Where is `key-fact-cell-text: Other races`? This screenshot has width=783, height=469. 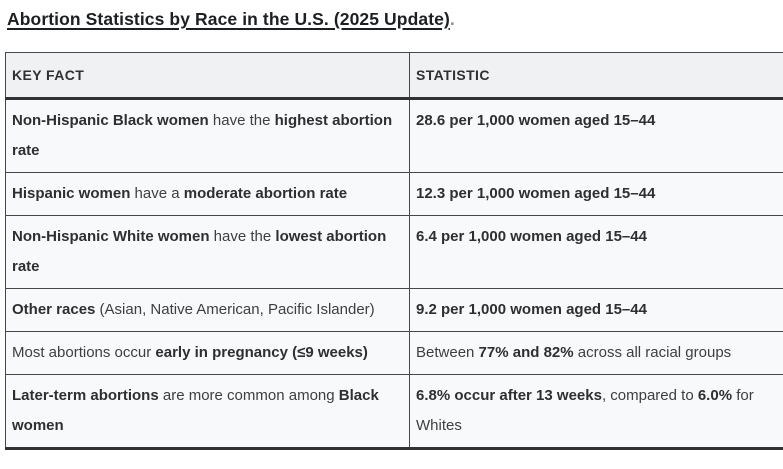 key-fact-cell-text: Other races is located at coordinates (54, 309).